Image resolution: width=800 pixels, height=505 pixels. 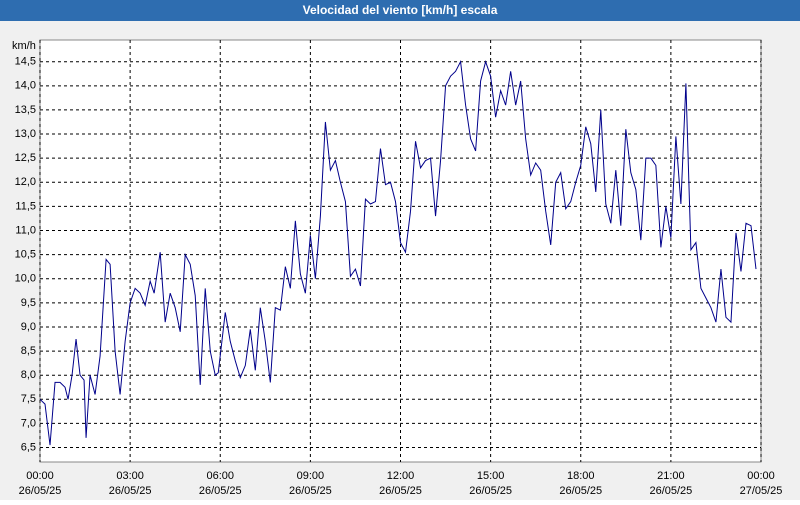 What do you see at coordinates (28, 447) in the screenshot?
I see `y-tick-label: 6,5` at bounding box center [28, 447].